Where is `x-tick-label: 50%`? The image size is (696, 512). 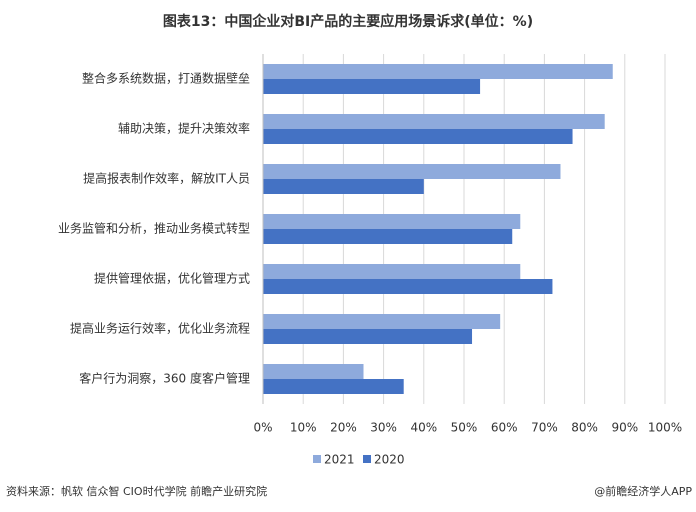 x-tick-label: 50% is located at coordinates (464, 428).